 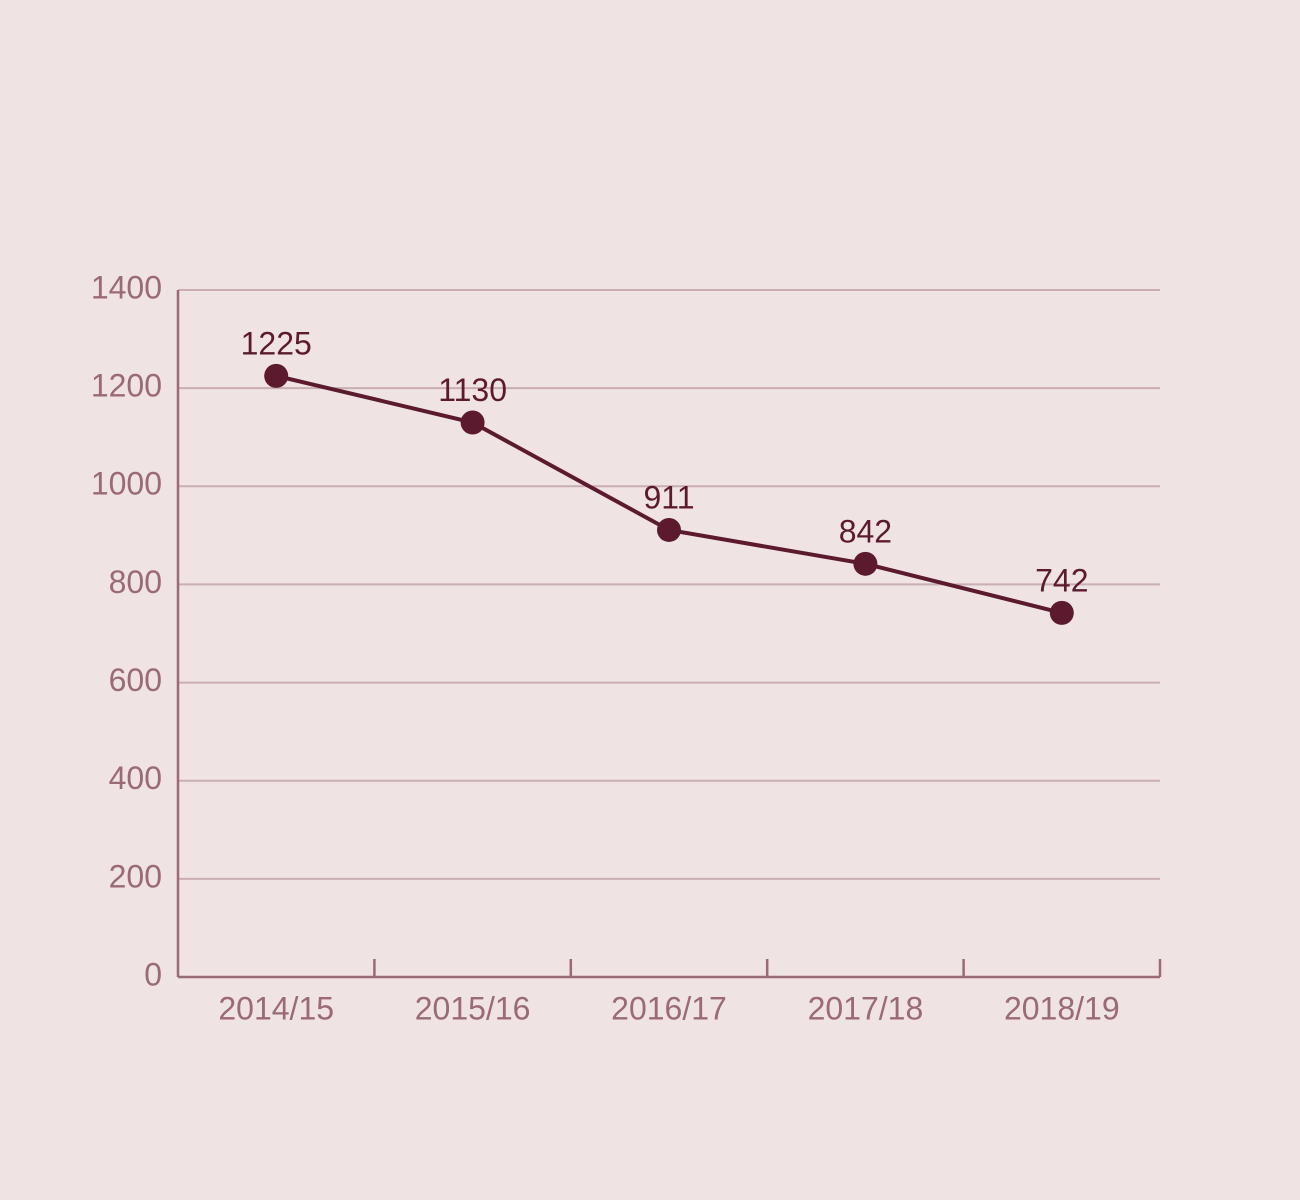 What do you see at coordinates (473, 1008) in the screenshot?
I see `x-tick-label: 2015/16` at bounding box center [473, 1008].